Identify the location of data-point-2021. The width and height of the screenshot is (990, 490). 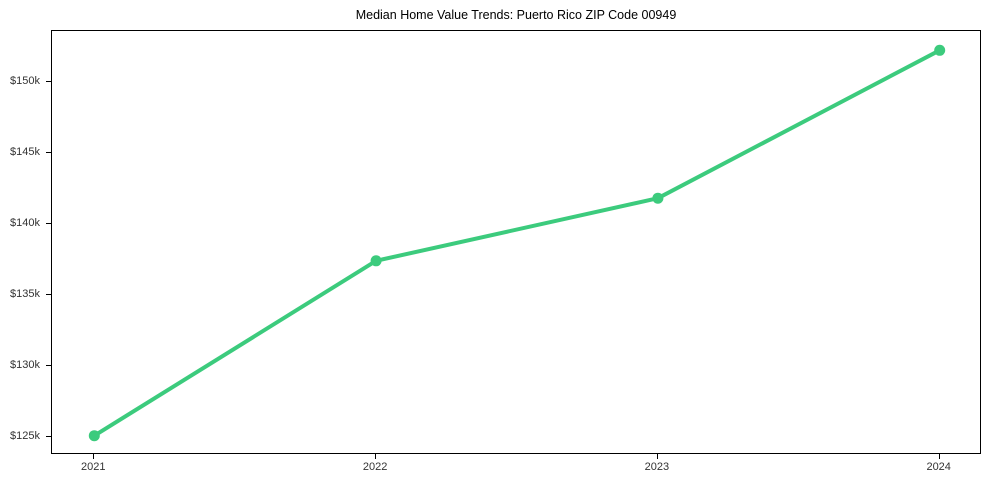
(94, 436).